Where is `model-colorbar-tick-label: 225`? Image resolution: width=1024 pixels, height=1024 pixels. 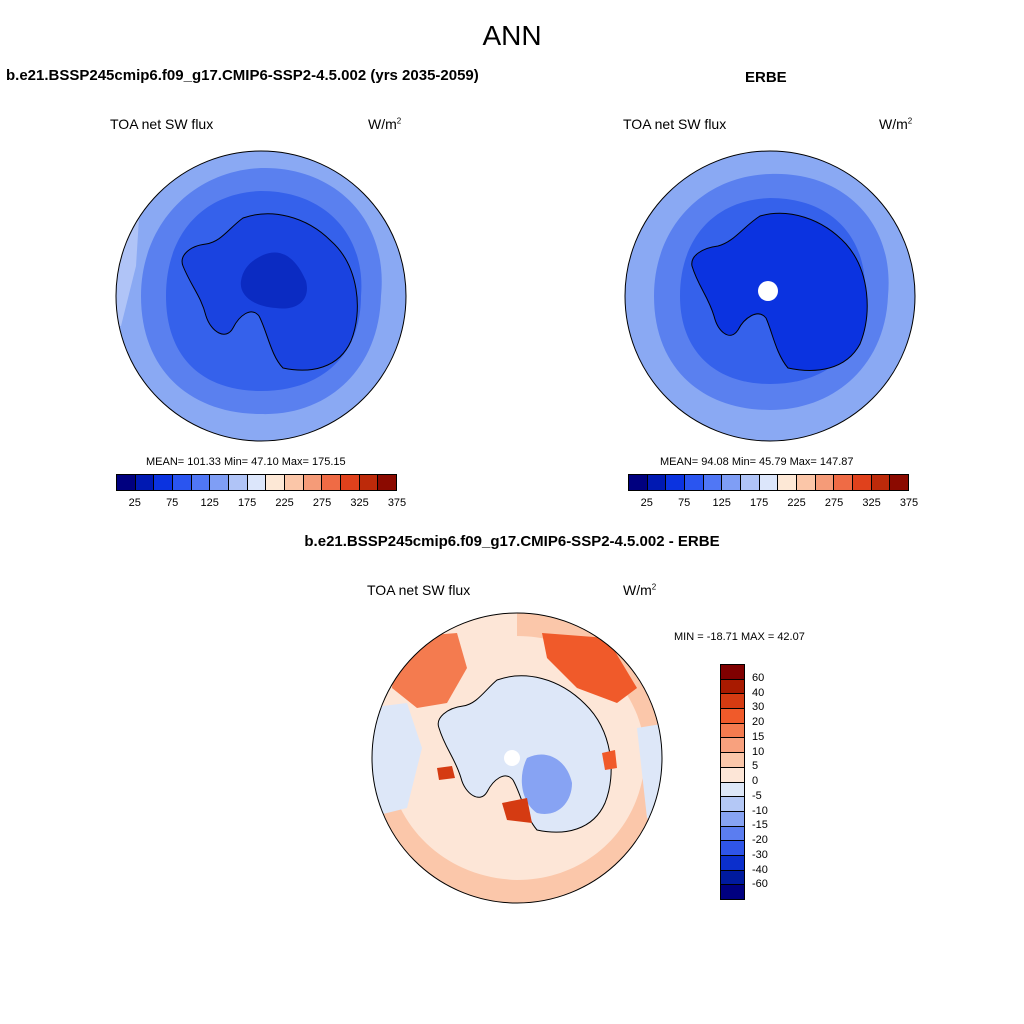 model-colorbar-tick-label: 225 is located at coordinates (284, 503).